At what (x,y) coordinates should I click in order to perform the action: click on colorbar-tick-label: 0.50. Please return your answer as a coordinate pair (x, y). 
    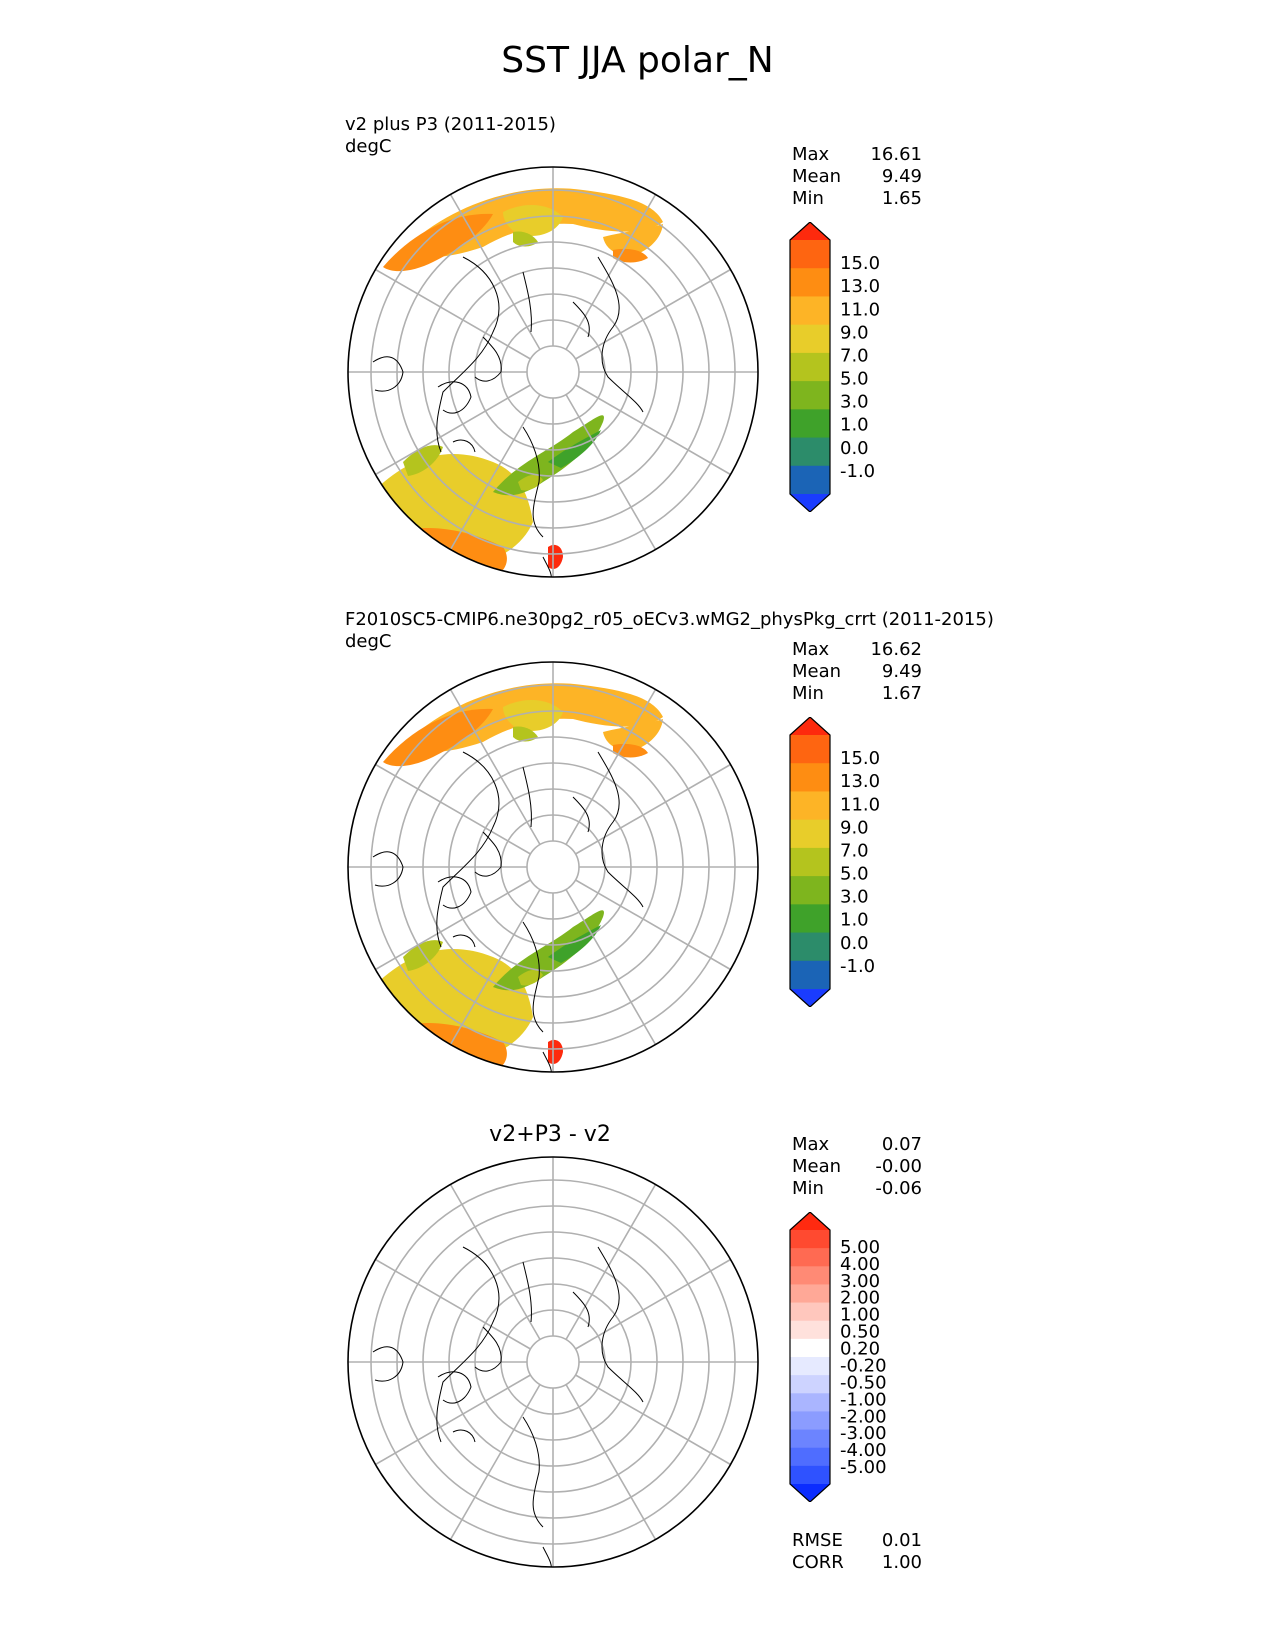
    Looking at the image, I should click on (860, 1332).